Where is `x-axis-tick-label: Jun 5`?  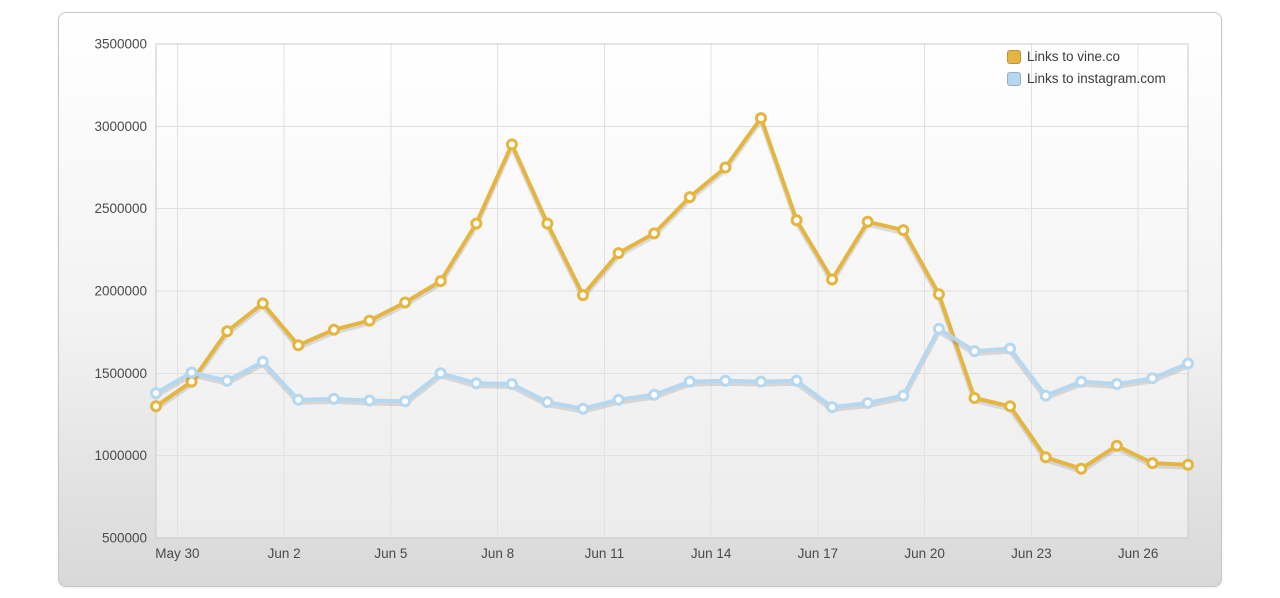
x-axis-tick-label: Jun 5 is located at coordinates (390, 553).